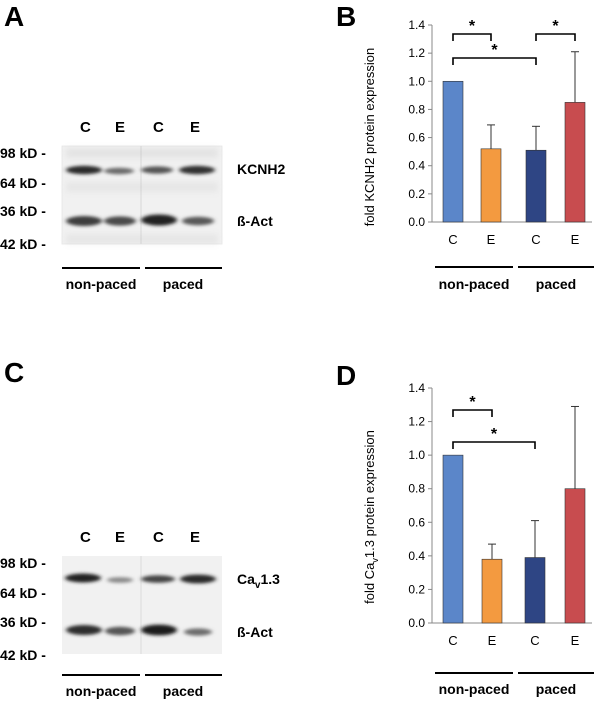 The width and height of the screenshot is (595, 701). Describe the element at coordinates (14, 372) in the screenshot. I see `panel-letter-c: C` at that location.